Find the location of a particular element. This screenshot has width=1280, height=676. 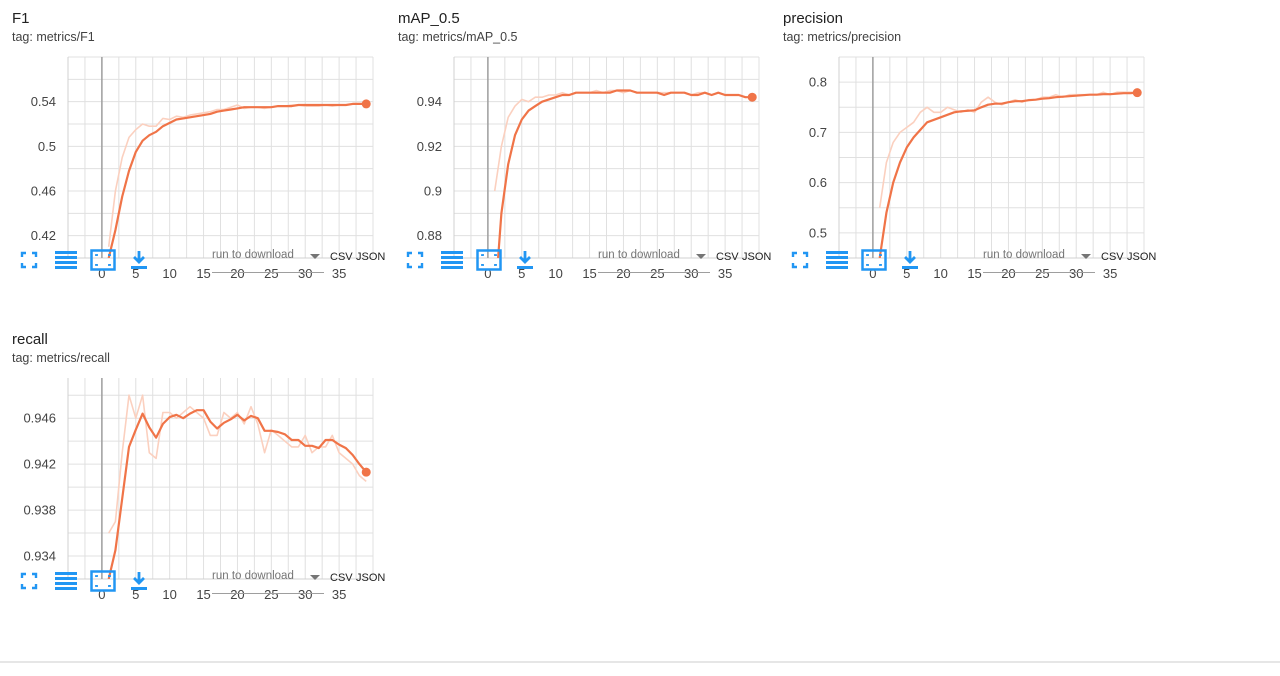

last-point-marker is located at coordinates (366, 104).